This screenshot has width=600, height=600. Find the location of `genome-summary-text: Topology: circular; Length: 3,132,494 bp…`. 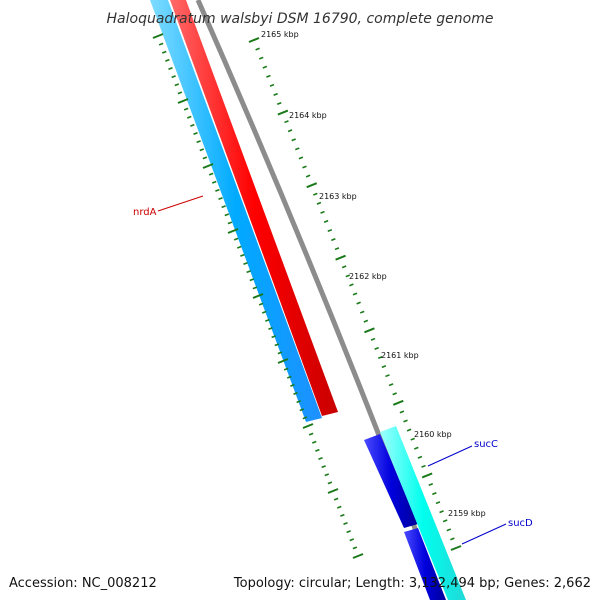

genome-summary-text: Topology: circular; Length: 3,132,494 bp… is located at coordinates (412, 583).